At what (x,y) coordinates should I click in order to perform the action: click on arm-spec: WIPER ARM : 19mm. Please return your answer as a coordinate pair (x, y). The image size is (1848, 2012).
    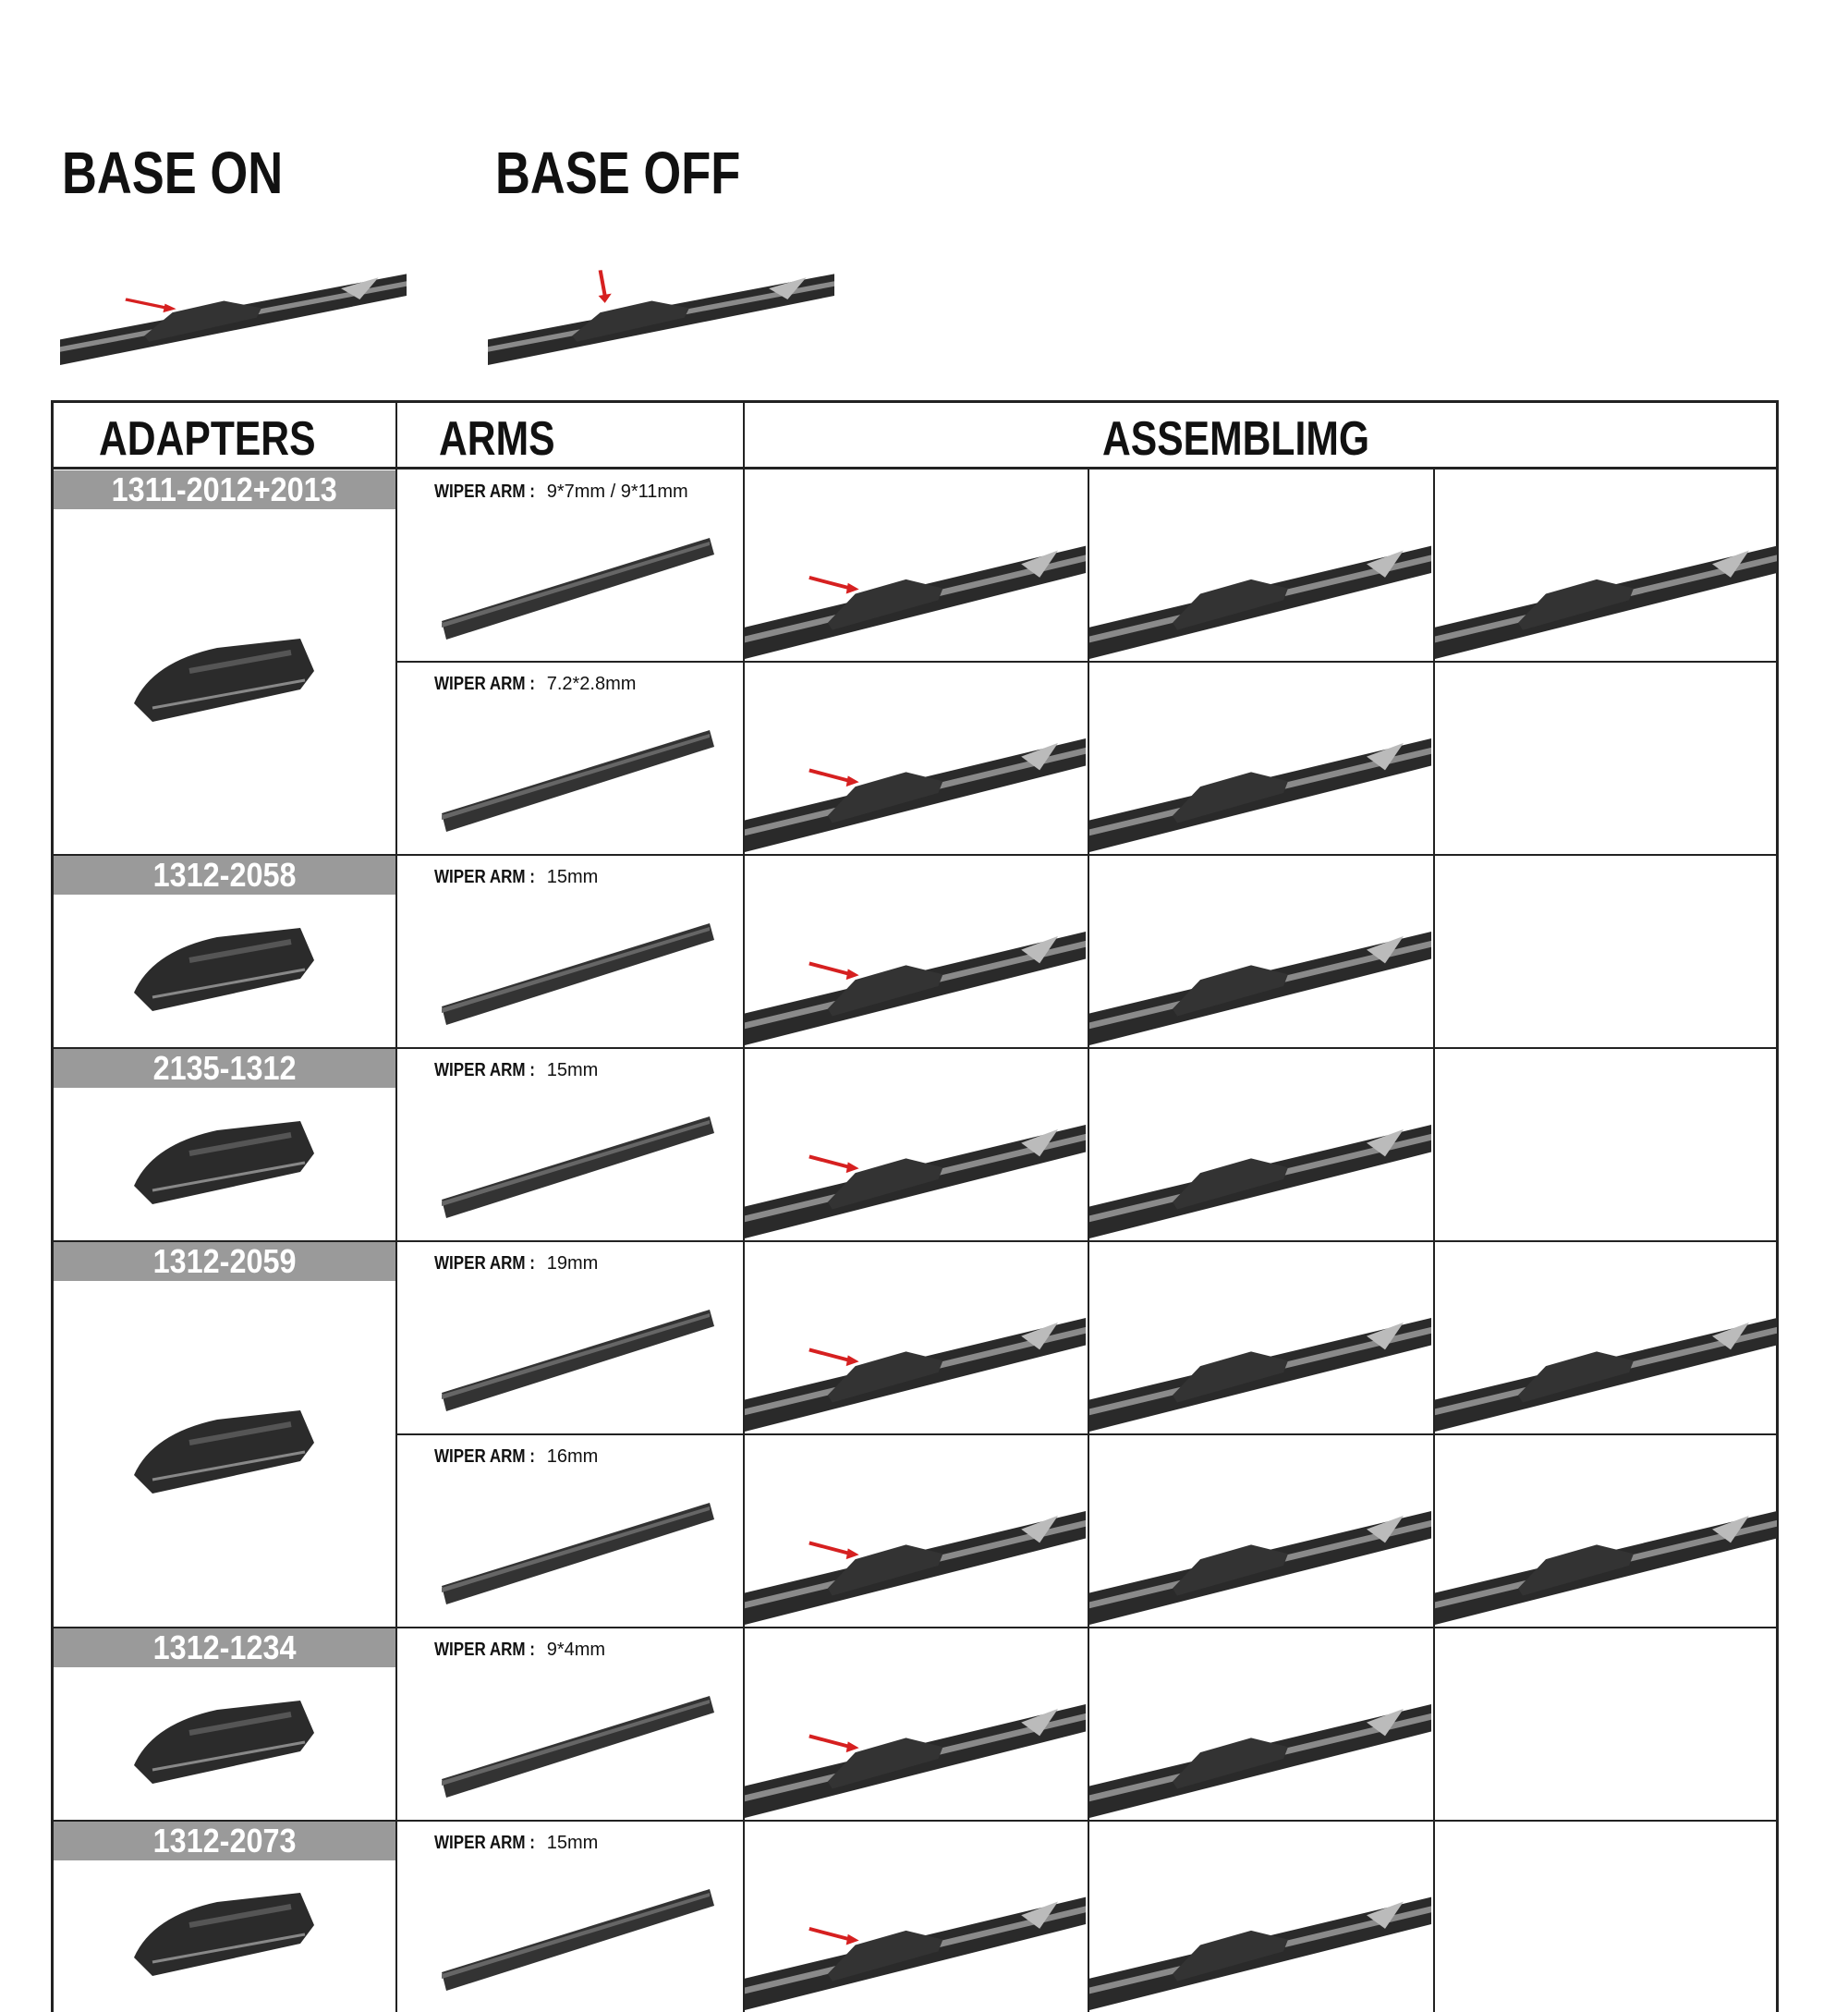
    Looking at the image, I should click on (516, 1263).